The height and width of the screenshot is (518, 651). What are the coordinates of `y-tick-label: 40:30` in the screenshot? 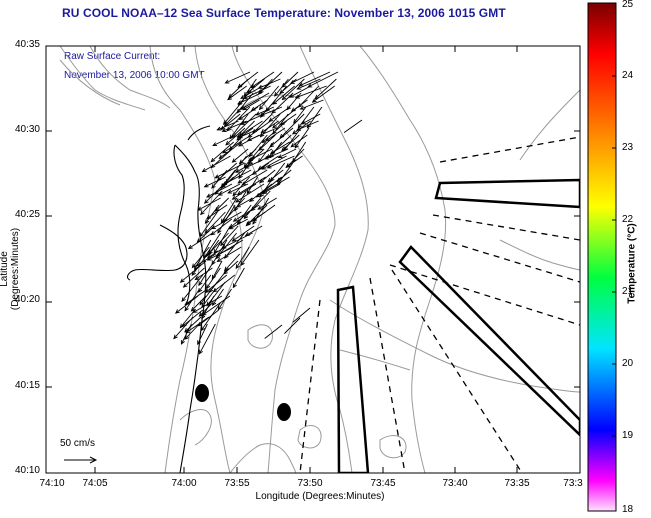 It's located at (27, 129).